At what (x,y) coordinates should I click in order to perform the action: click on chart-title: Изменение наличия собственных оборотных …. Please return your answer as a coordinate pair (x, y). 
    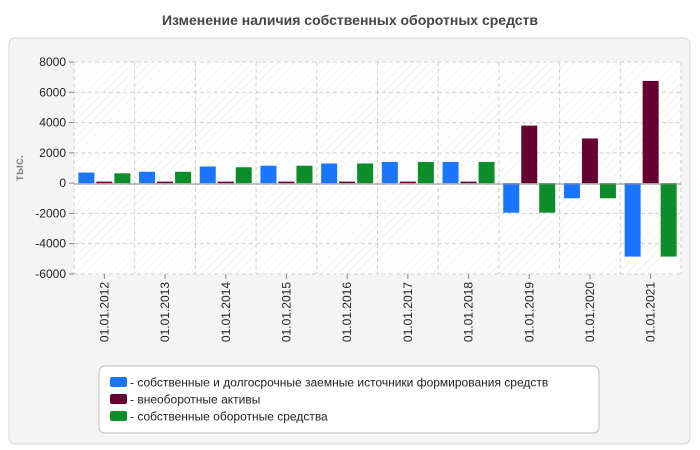
    Looking at the image, I should click on (350, 20).